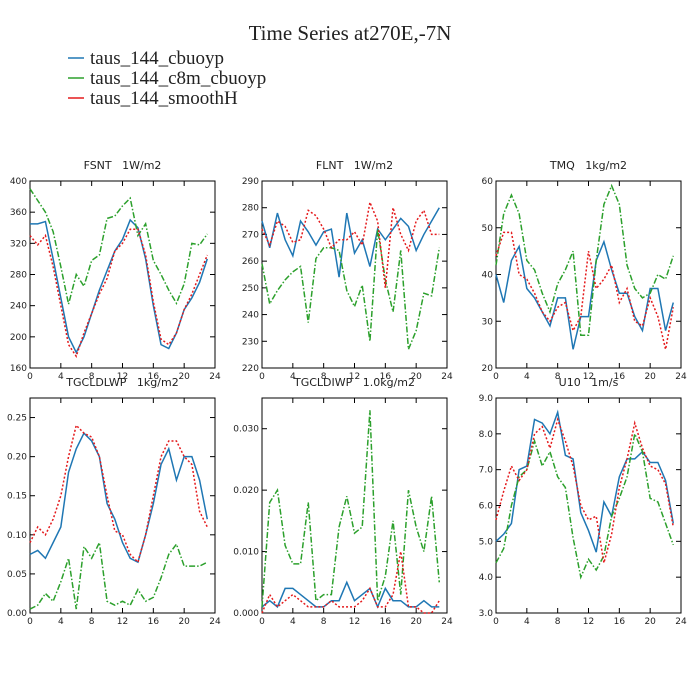  What do you see at coordinates (588, 165) in the screenshot?
I see `panel-title: TMQ 1kg/m2` at bounding box center [588, 165].